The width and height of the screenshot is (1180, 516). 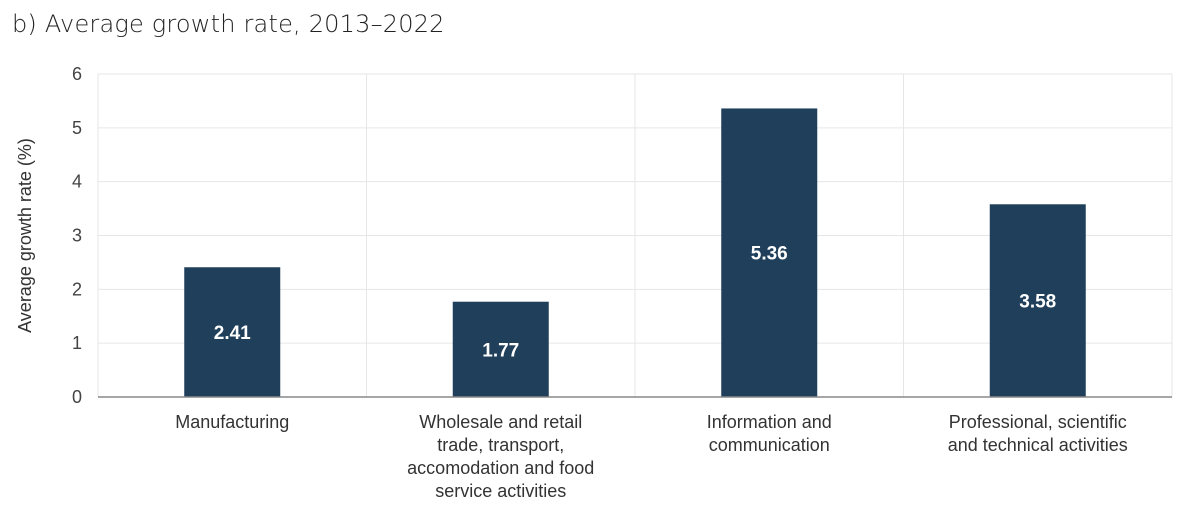 I want to click on x-tick-label: Professional, scientific, so click(x=1038, y=422).